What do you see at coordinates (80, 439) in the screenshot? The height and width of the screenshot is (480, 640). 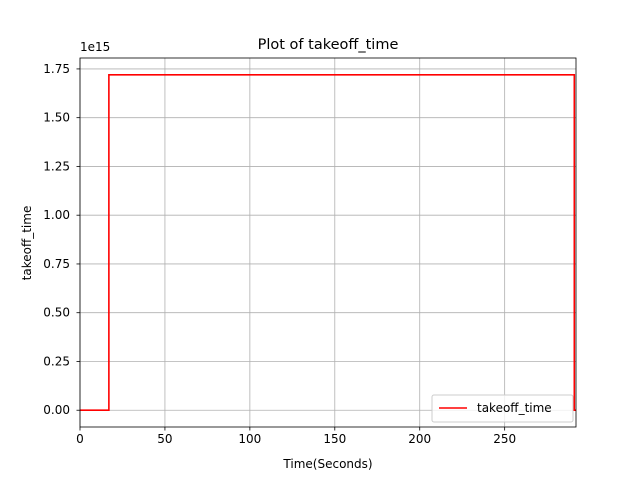 I see `x-tick-label: 0` at bounding box center [80, 439].